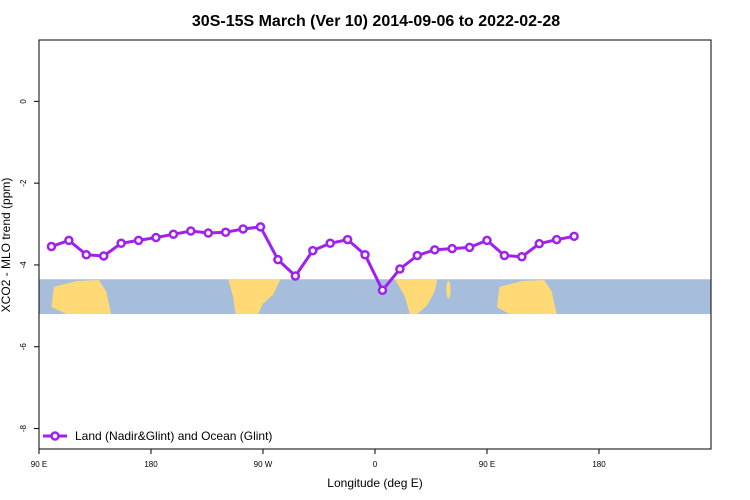 This screenshot has height=500, width=750. What do you see at coordinates (55, 436) in the screenshot?
I see `legend-marker-swatch` at bounding box center [55, 436].